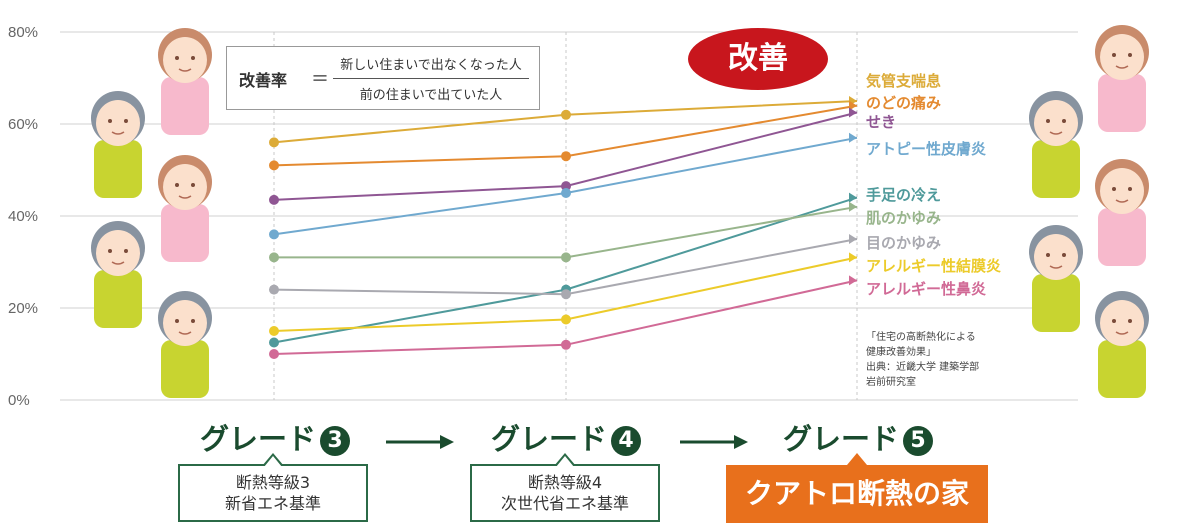 Image resolution: width=1181 pixels, height=531 pixels. Describe the element at coordinates (857, 488) in the screenshot. I see `quattro-house-box: クアトロ断熱の家` at that location.